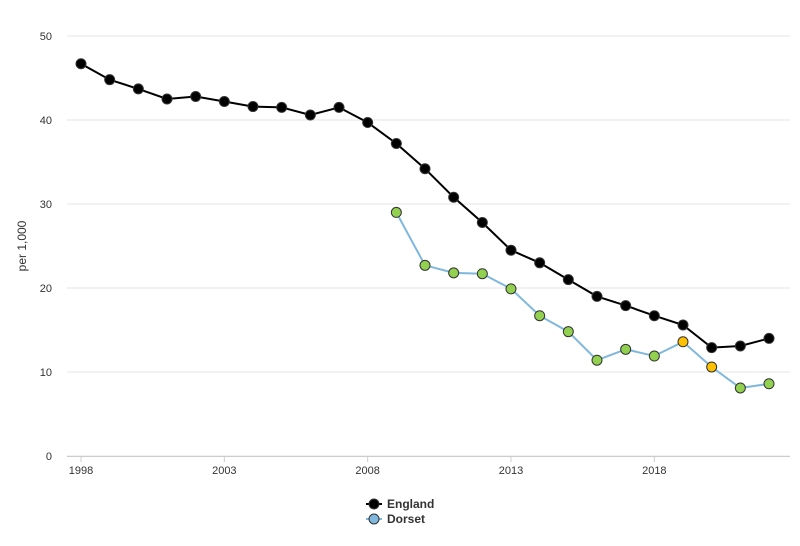  What do you see at coordinates (224, 471) in the screenshot?
I see `x-tick-label: 2003` at bounding box center [224, 471].